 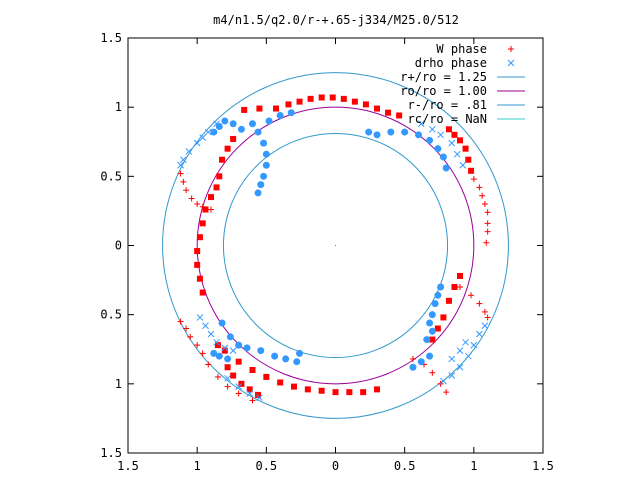 What do you see at coordinates (462, 77) in the screenshot?
I see `legend-entry-2: r+/ro = 1.25` at bounding box center [462, 77].